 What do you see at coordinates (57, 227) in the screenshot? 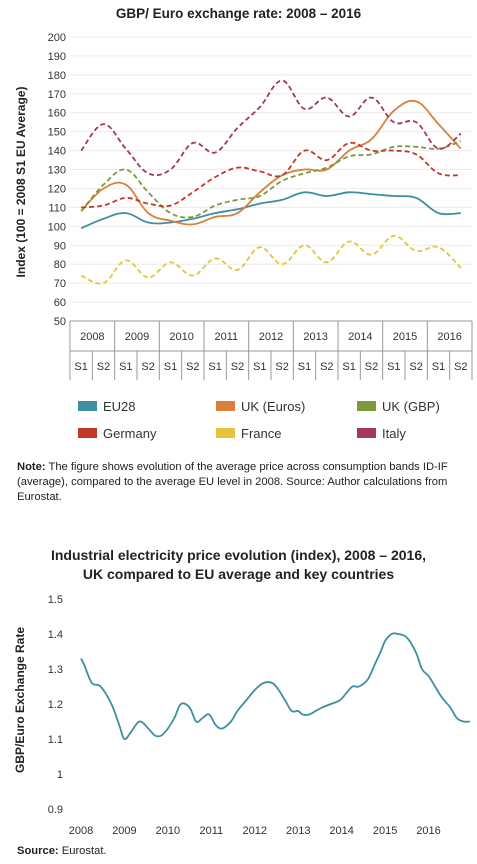
I see `chart1-y-tick-label: 100` at bounding box center [57, 227].